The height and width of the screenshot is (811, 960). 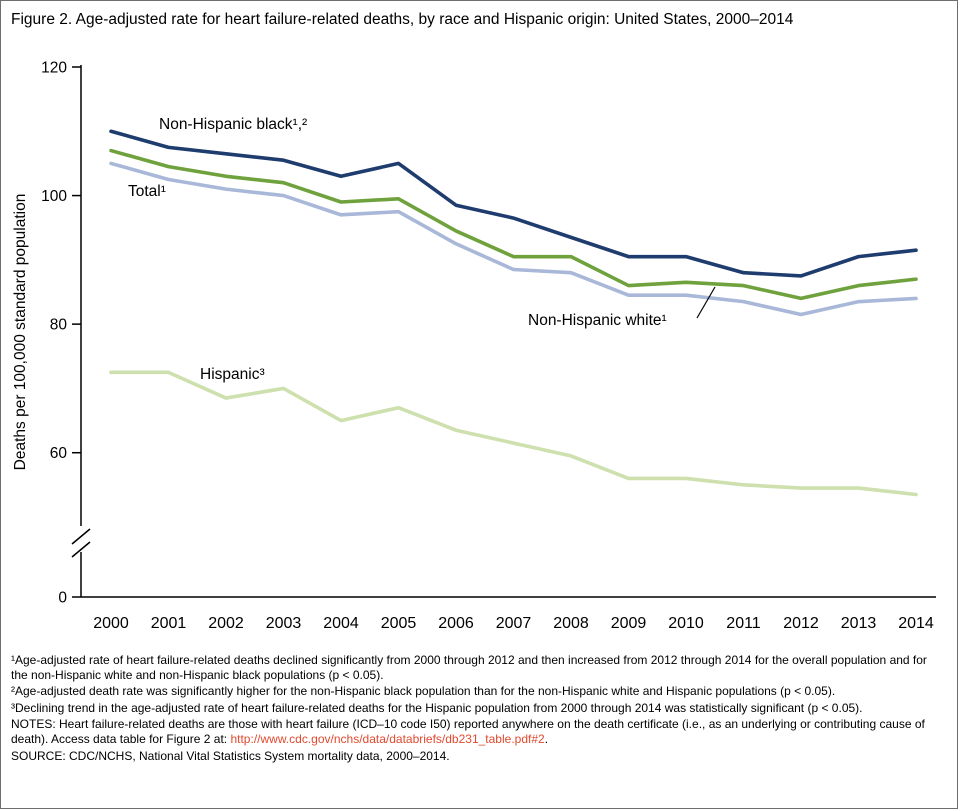 I want to click on x-tick-label-2000: 2000, so click(x=111, y=623).